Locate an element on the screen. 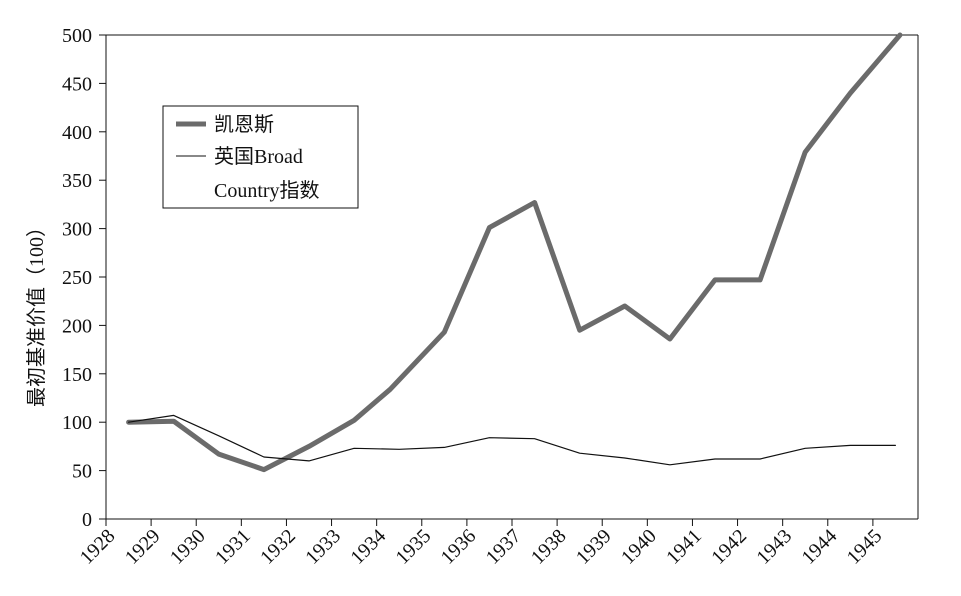 Image resolution: width=961 pixels, height=596 pixels. legend-label-broad-country-line1: 英国Broad is located at coordinates (258, 156).